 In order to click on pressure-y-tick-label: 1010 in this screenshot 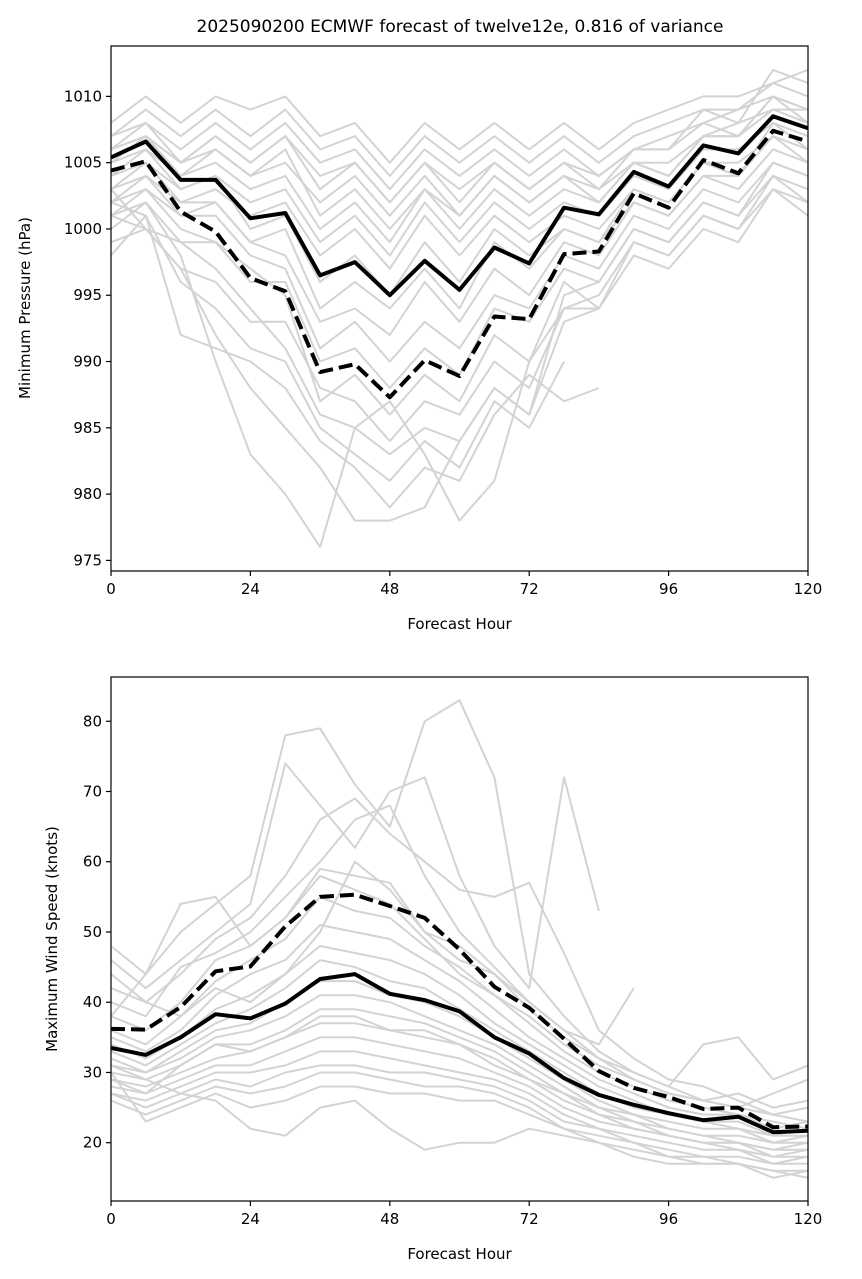, I will do `click(83, 96)`.